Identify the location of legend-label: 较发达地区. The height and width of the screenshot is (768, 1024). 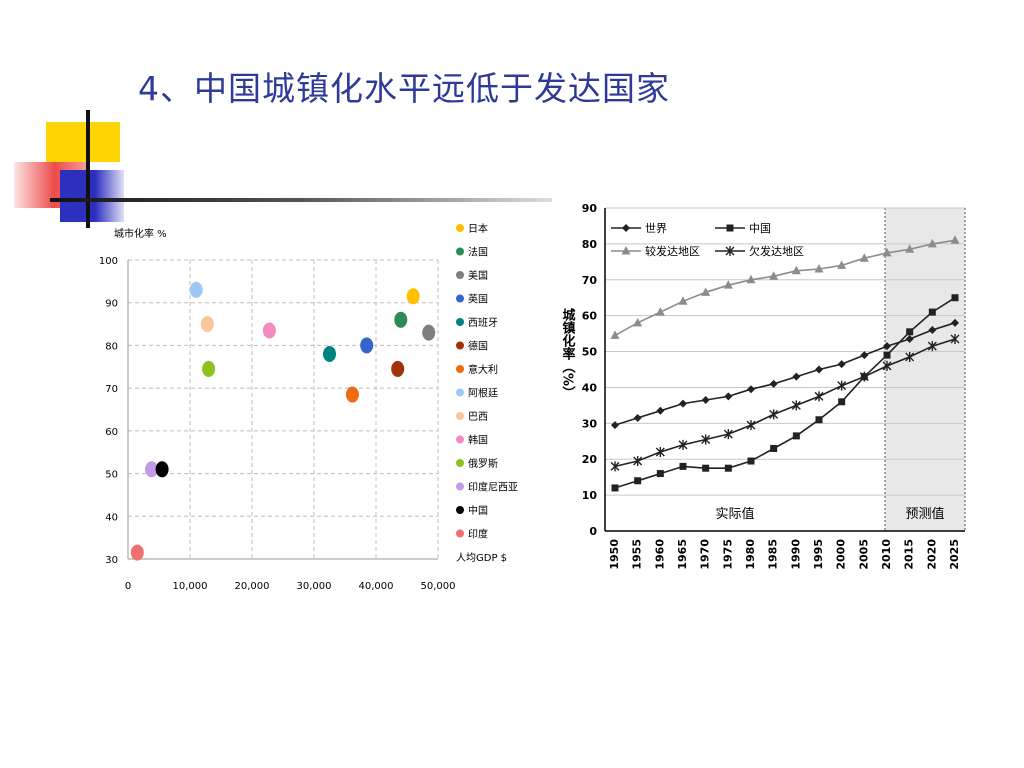
(672, 251).